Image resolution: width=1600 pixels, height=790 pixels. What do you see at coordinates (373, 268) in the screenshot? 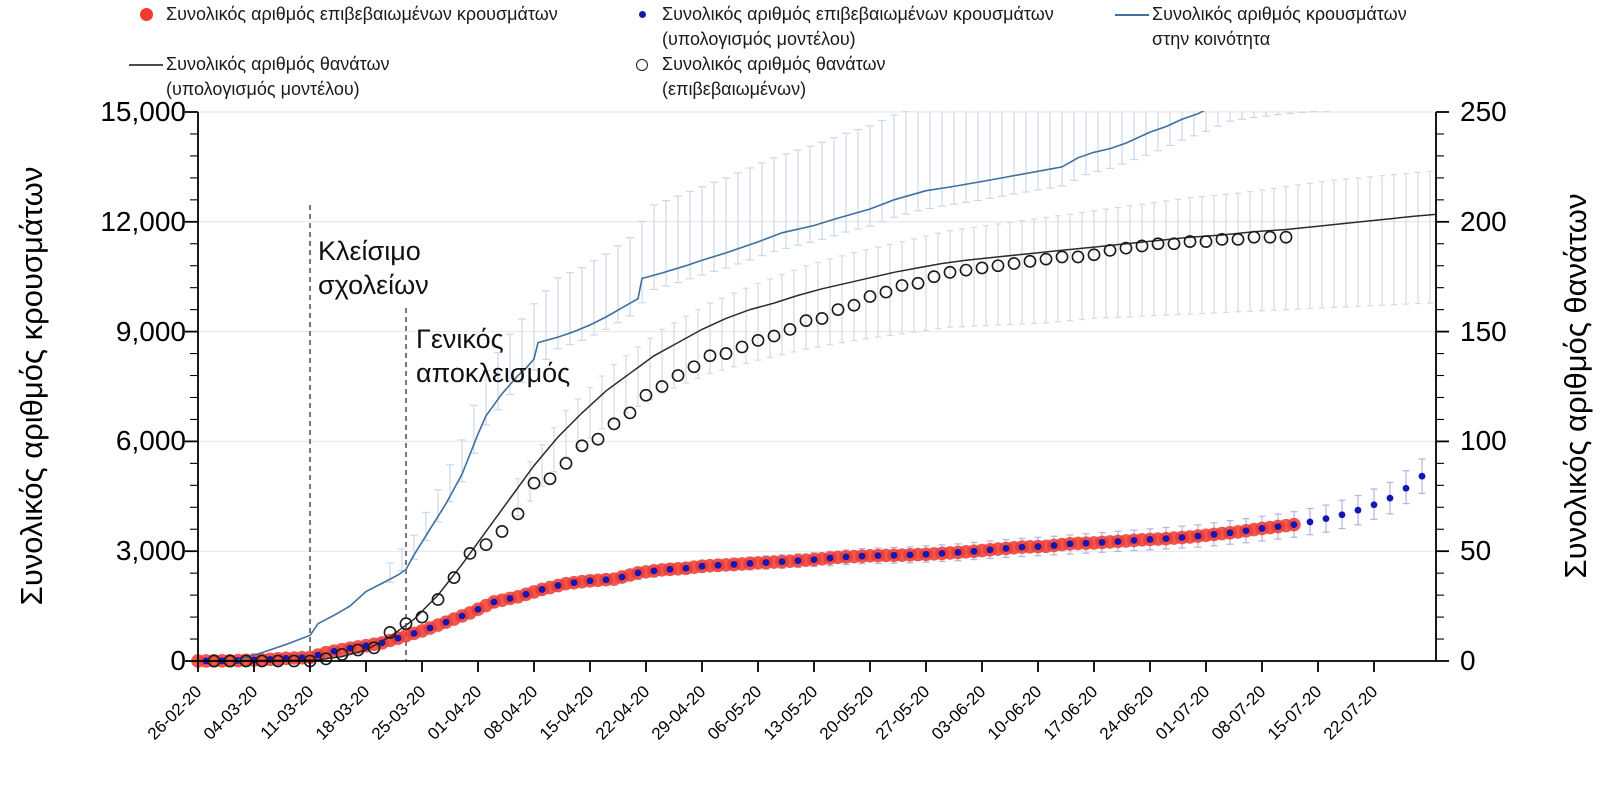
I see `annotation-school-closure: Κλείσιμο σχολείων` at bounding box center [373, 268].